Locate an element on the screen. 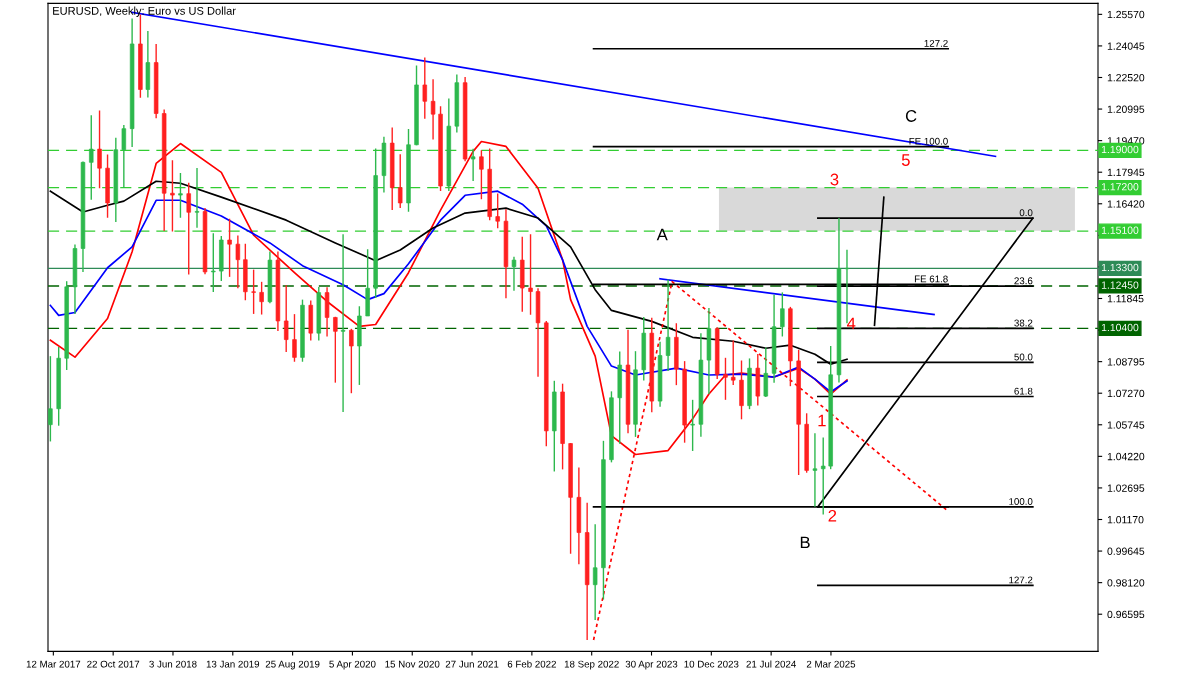 The image size is (1200, 675). chart-title: EURUSD, Weekly: Euro vs US Dollar is located at coordinates (144, 11).